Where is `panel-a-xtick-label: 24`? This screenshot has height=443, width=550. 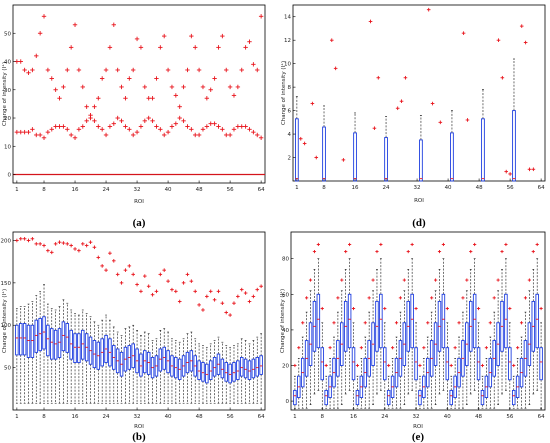
panel-a-xtick-label: 24 is located at coordinates (106, 190).